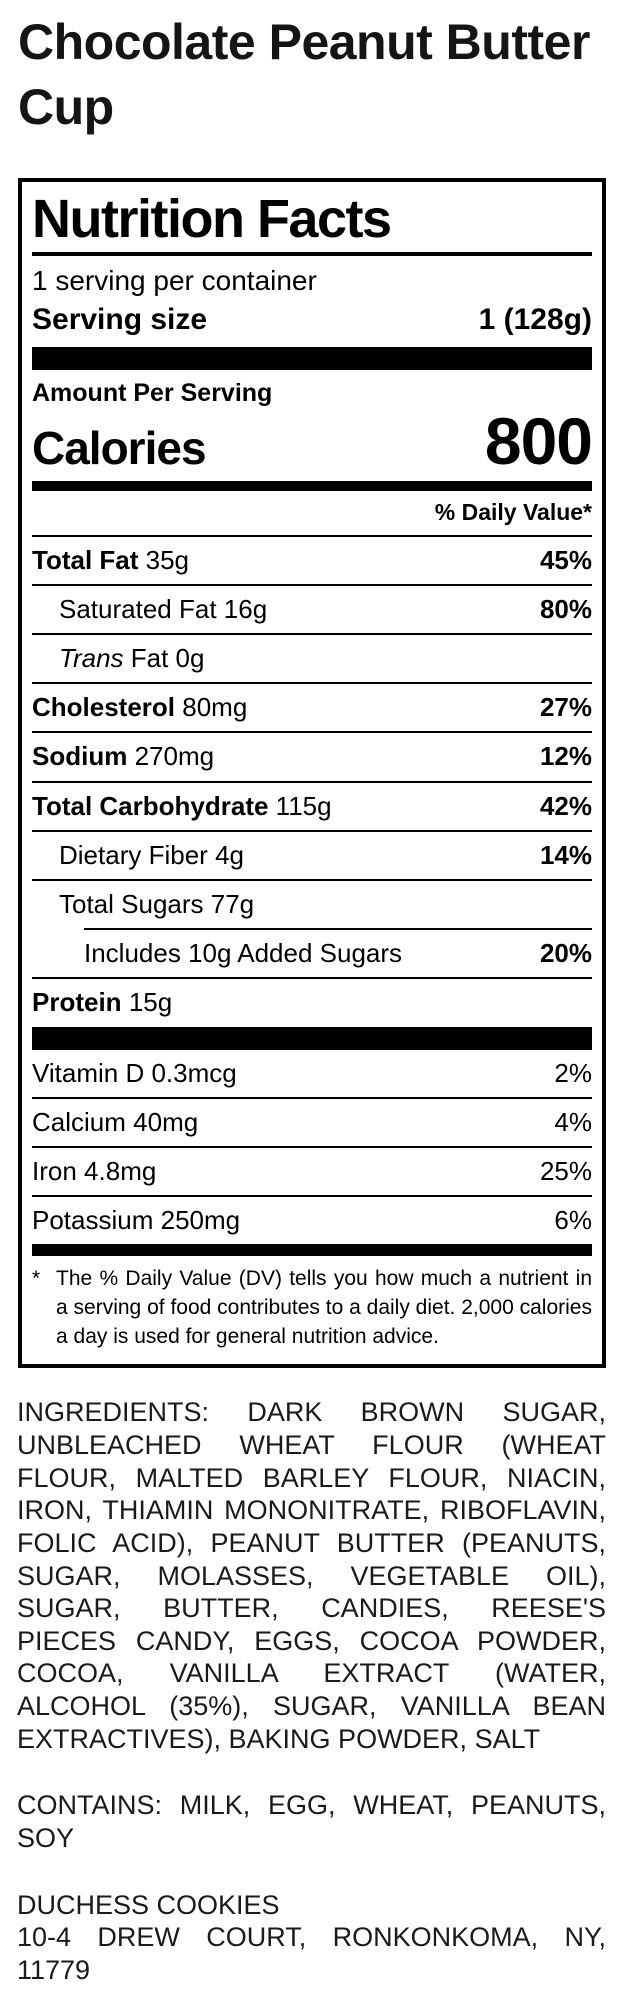  What do you see at coordinates (312, 904) in the screenshot?
I see `nutrient-row-total-sugars: Total Sugars 77g` at bounding box center [312, 904].